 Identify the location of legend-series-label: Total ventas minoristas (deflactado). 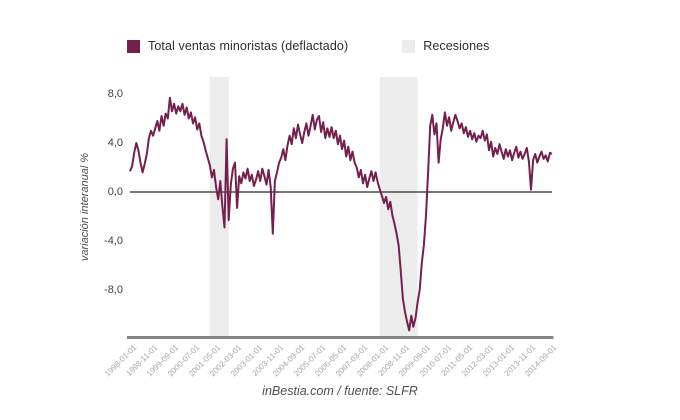
(248, 46).